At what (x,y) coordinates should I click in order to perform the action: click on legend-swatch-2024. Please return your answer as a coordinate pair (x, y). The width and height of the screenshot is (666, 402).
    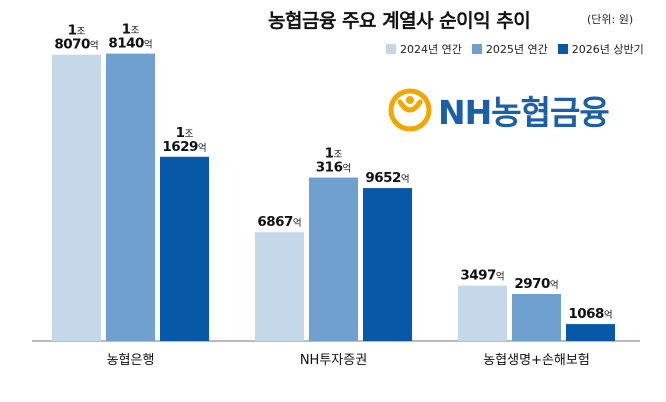
    Looking at the image, I should click on (391, 49).